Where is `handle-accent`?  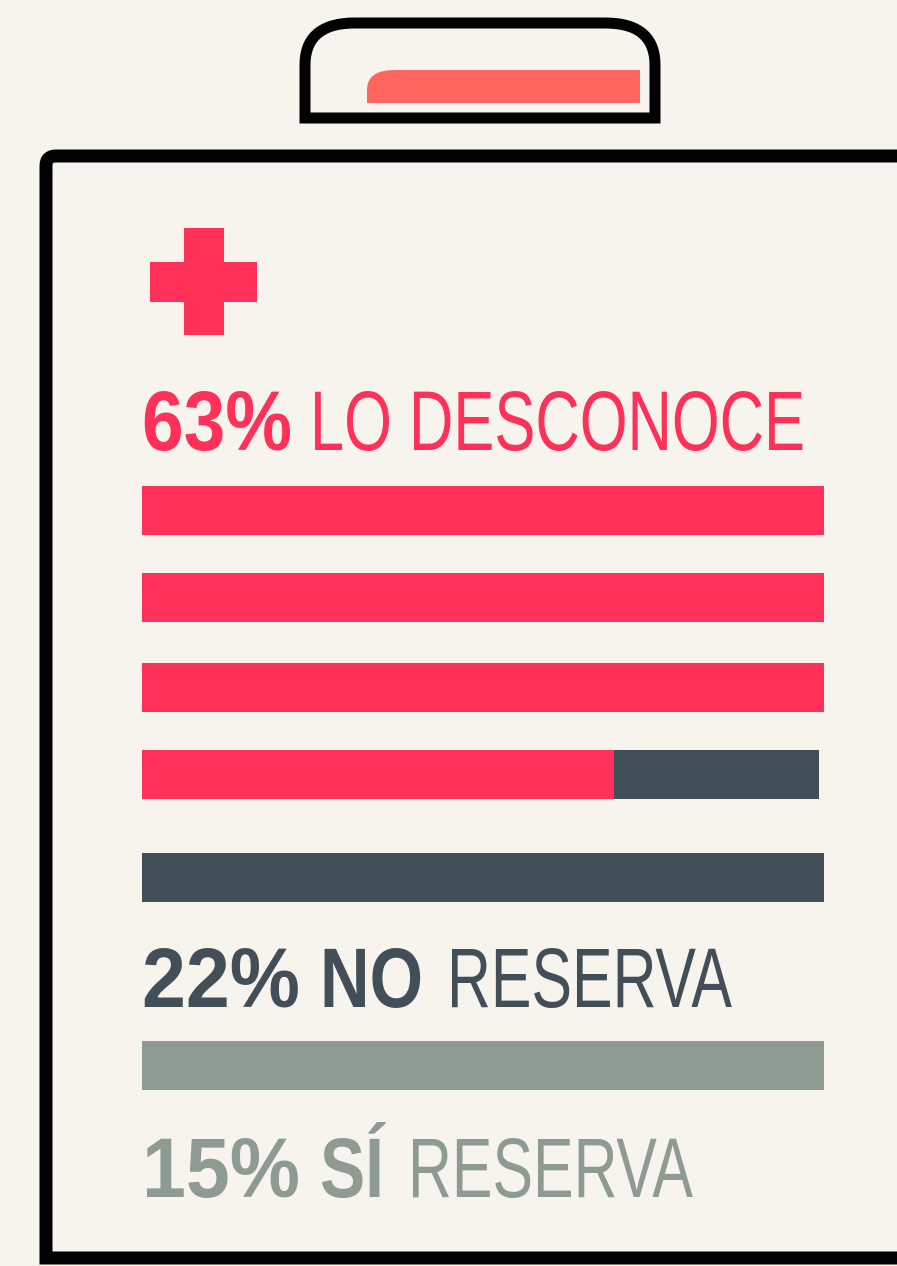 handle-accent is located at coordinates (503, 86).